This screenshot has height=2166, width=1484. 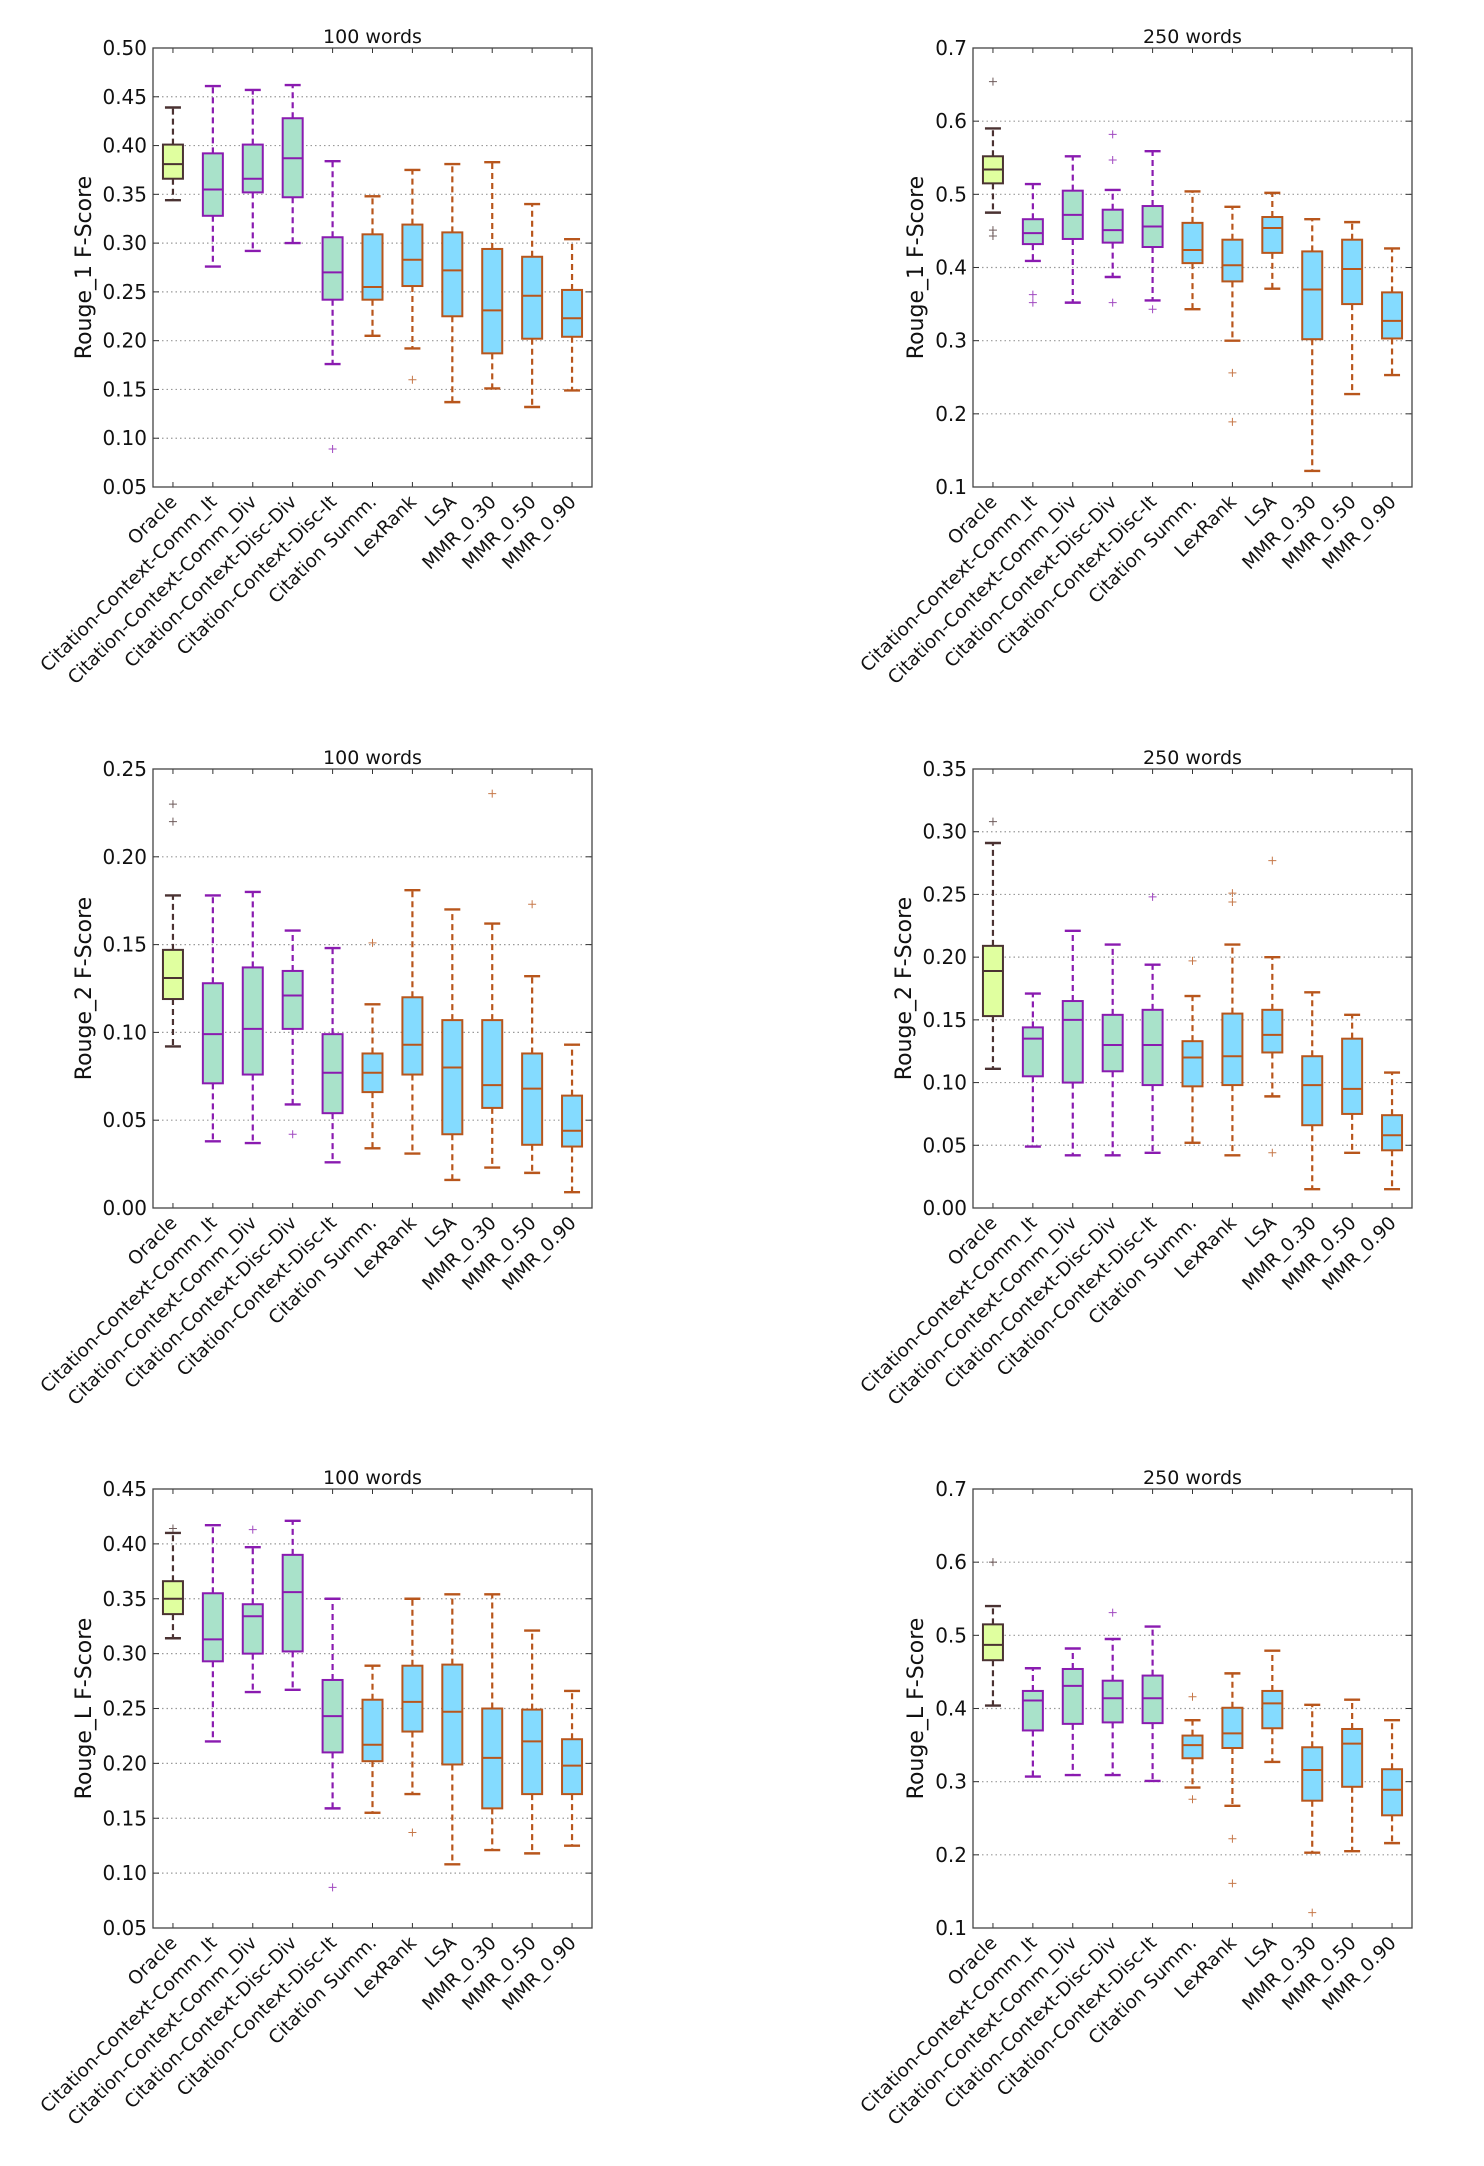 What do you see at coordinates (904, 988) in the screenshot?
I see `y-axis-label: Rouge_2 F-Score` at bounding box center [904, 988].